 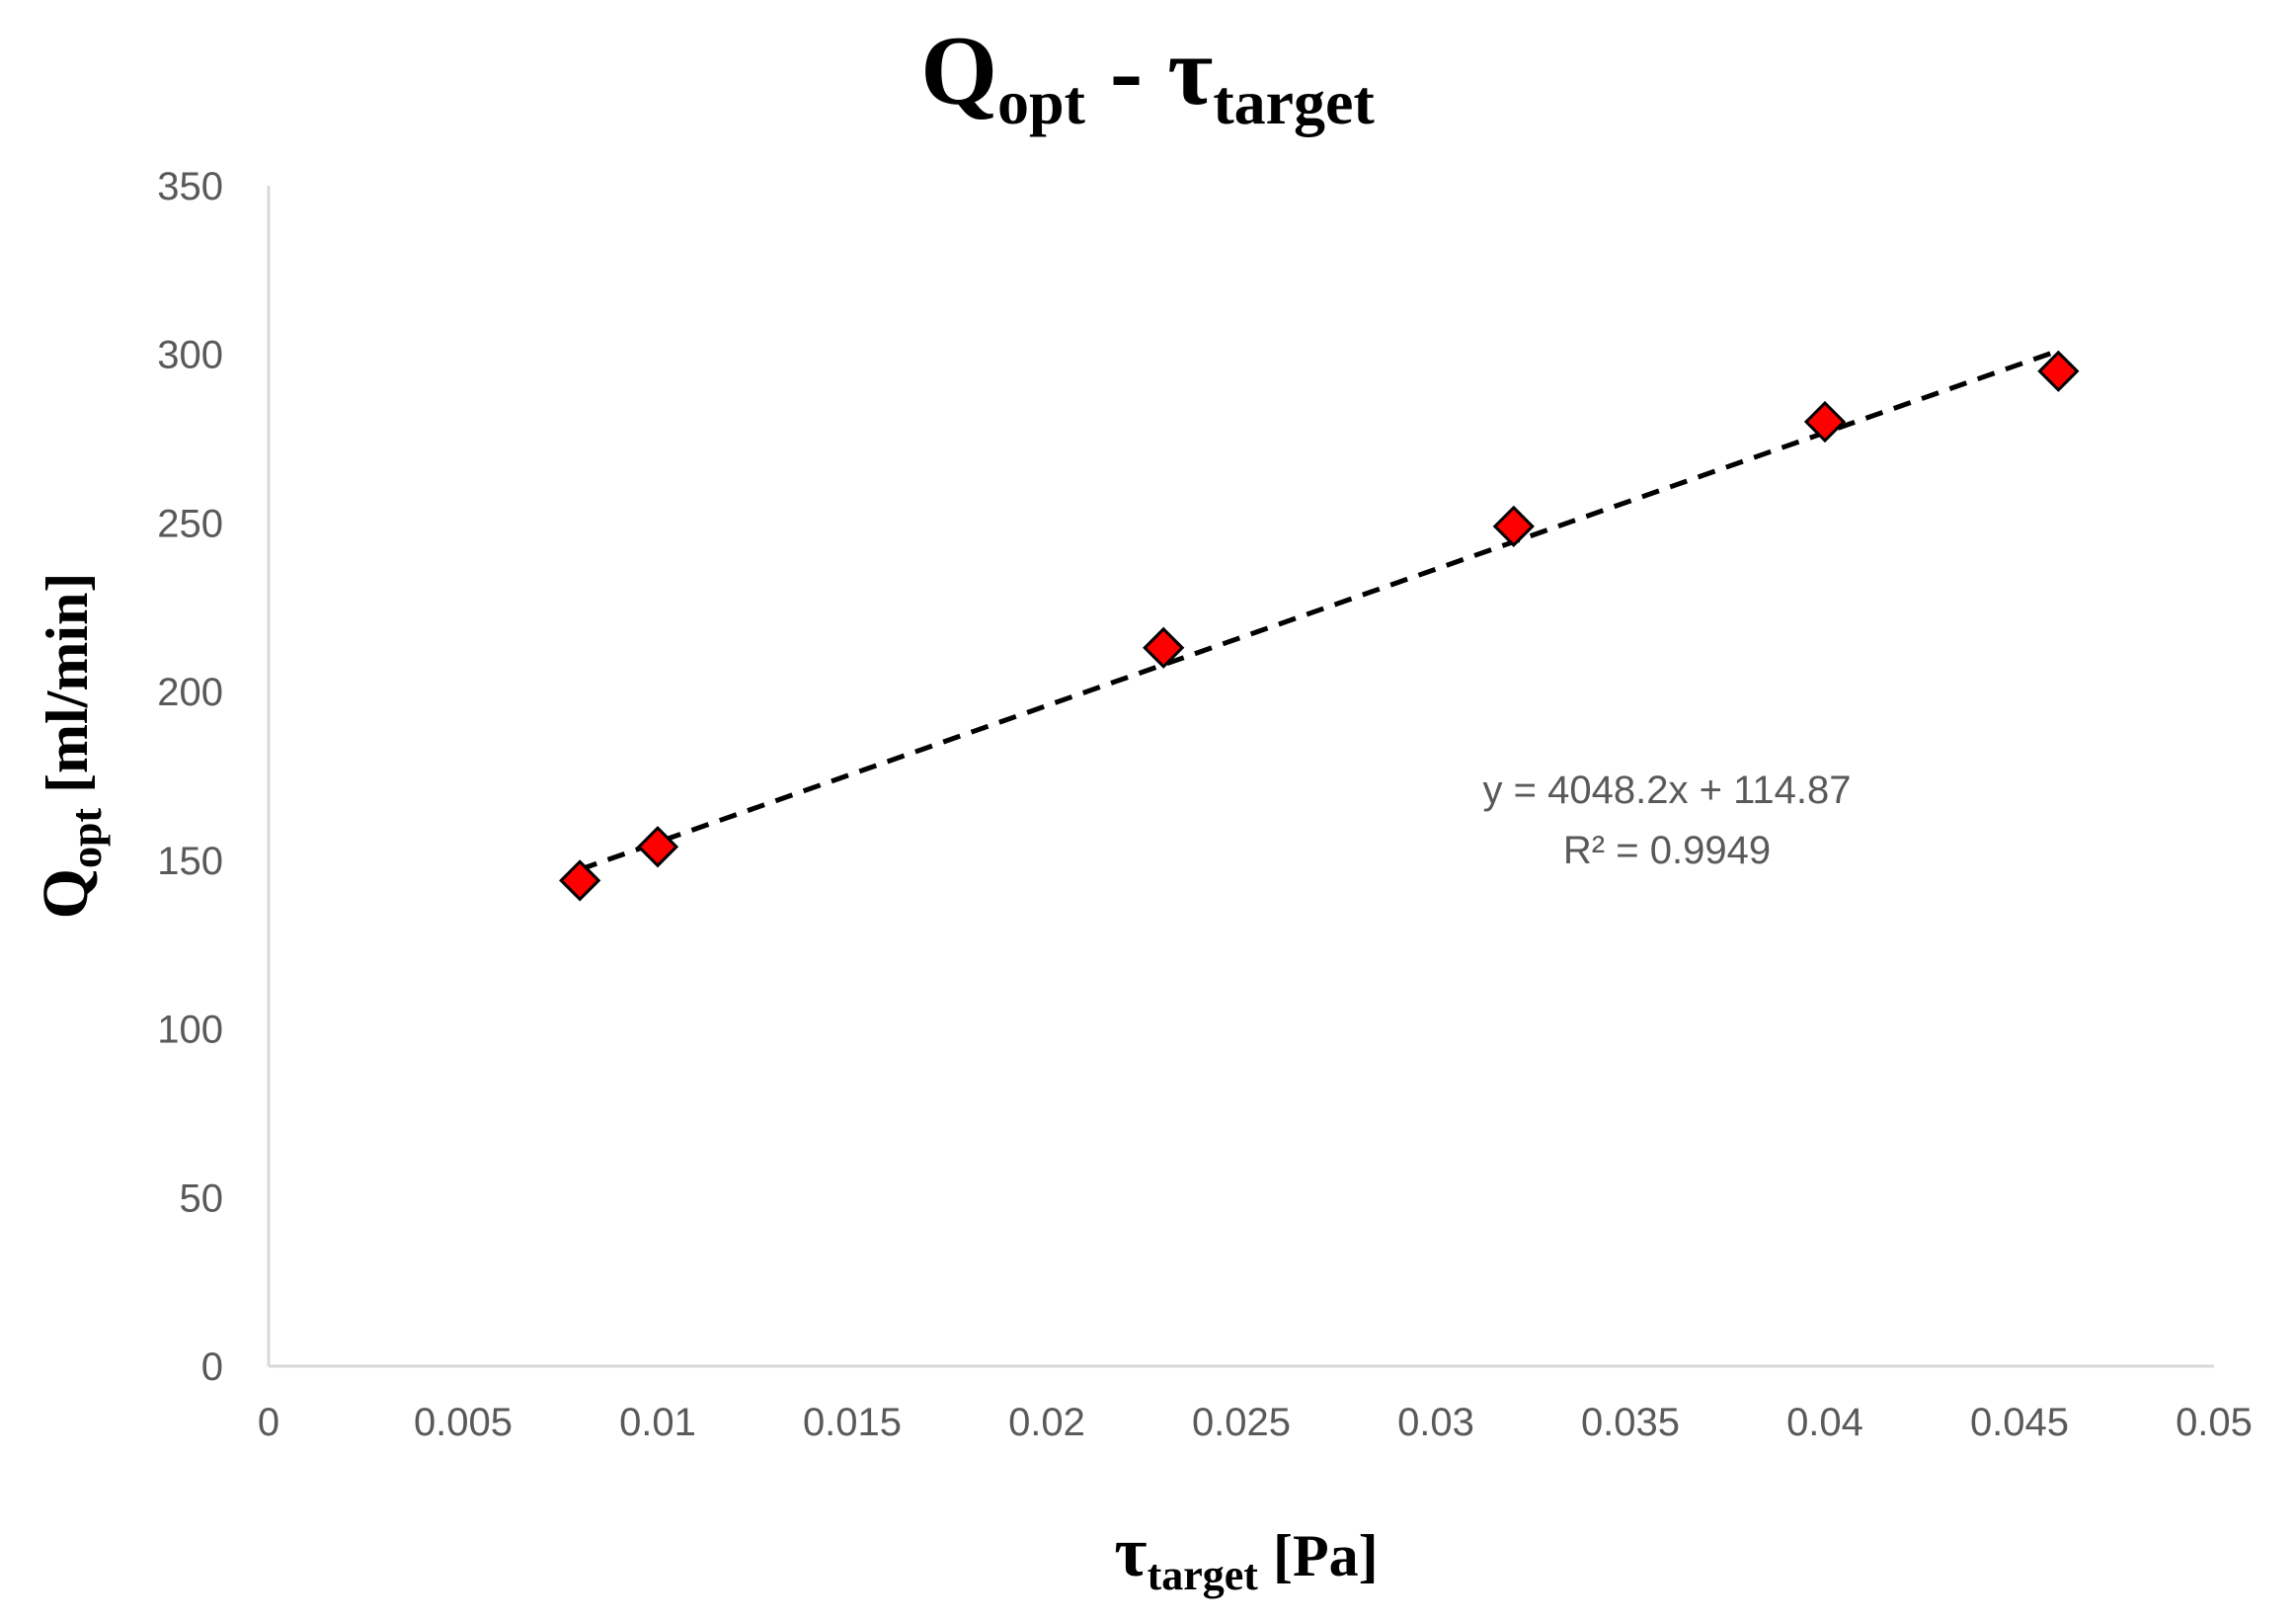 What do you see at coordinates (959, 70) in the screenshot?
I see `chart-title-main: Q` at bounding box center [959, 70].